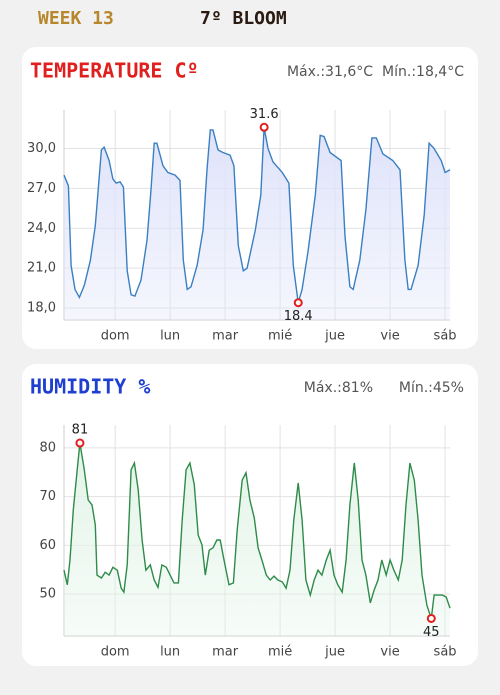 Image resolution: width=500 pixels, height=695 pixels. Describe the element at coordinates (47, 496) in the screenshot. I see `y-tick-label: 70` at that location.